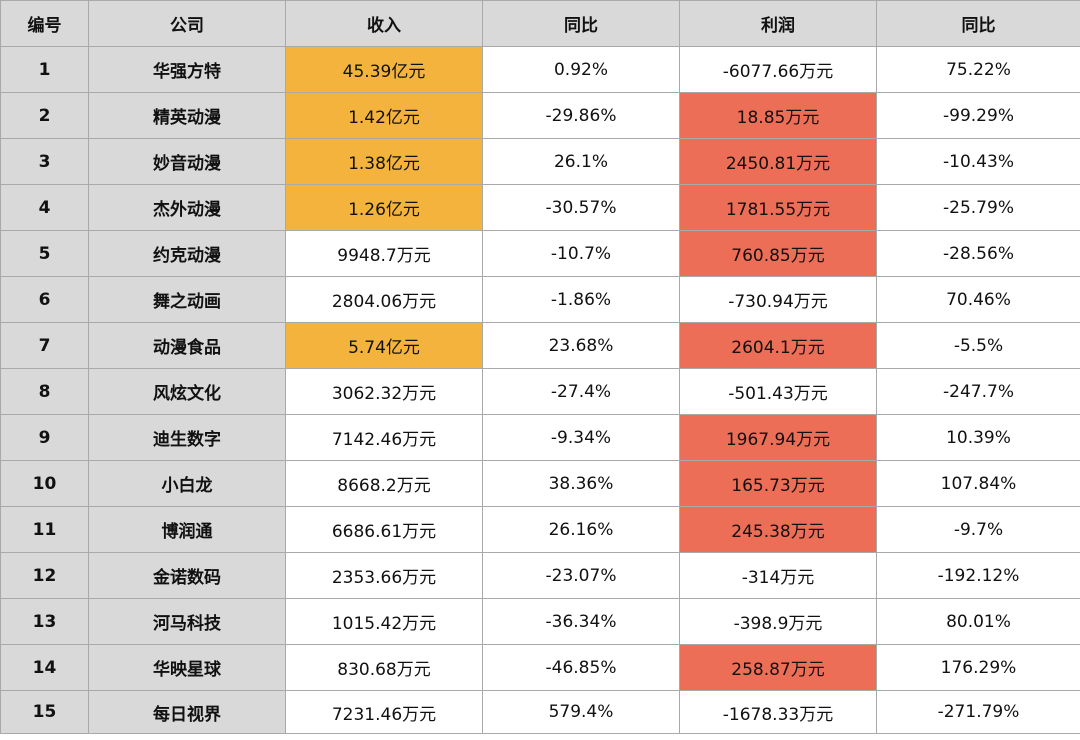  I want to click on cell-num: 12, so click(44, 575).